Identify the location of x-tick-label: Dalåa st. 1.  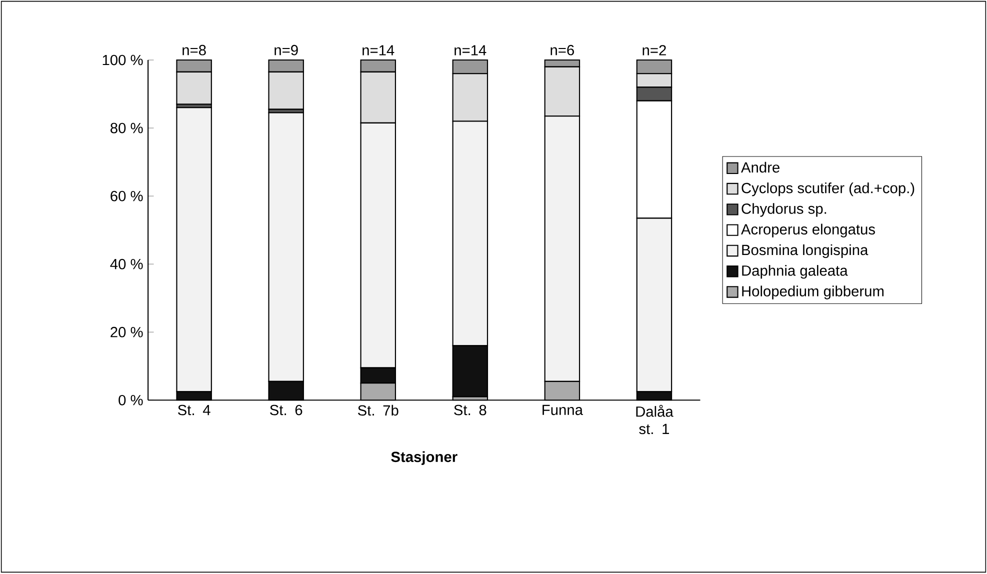
(655, 419).